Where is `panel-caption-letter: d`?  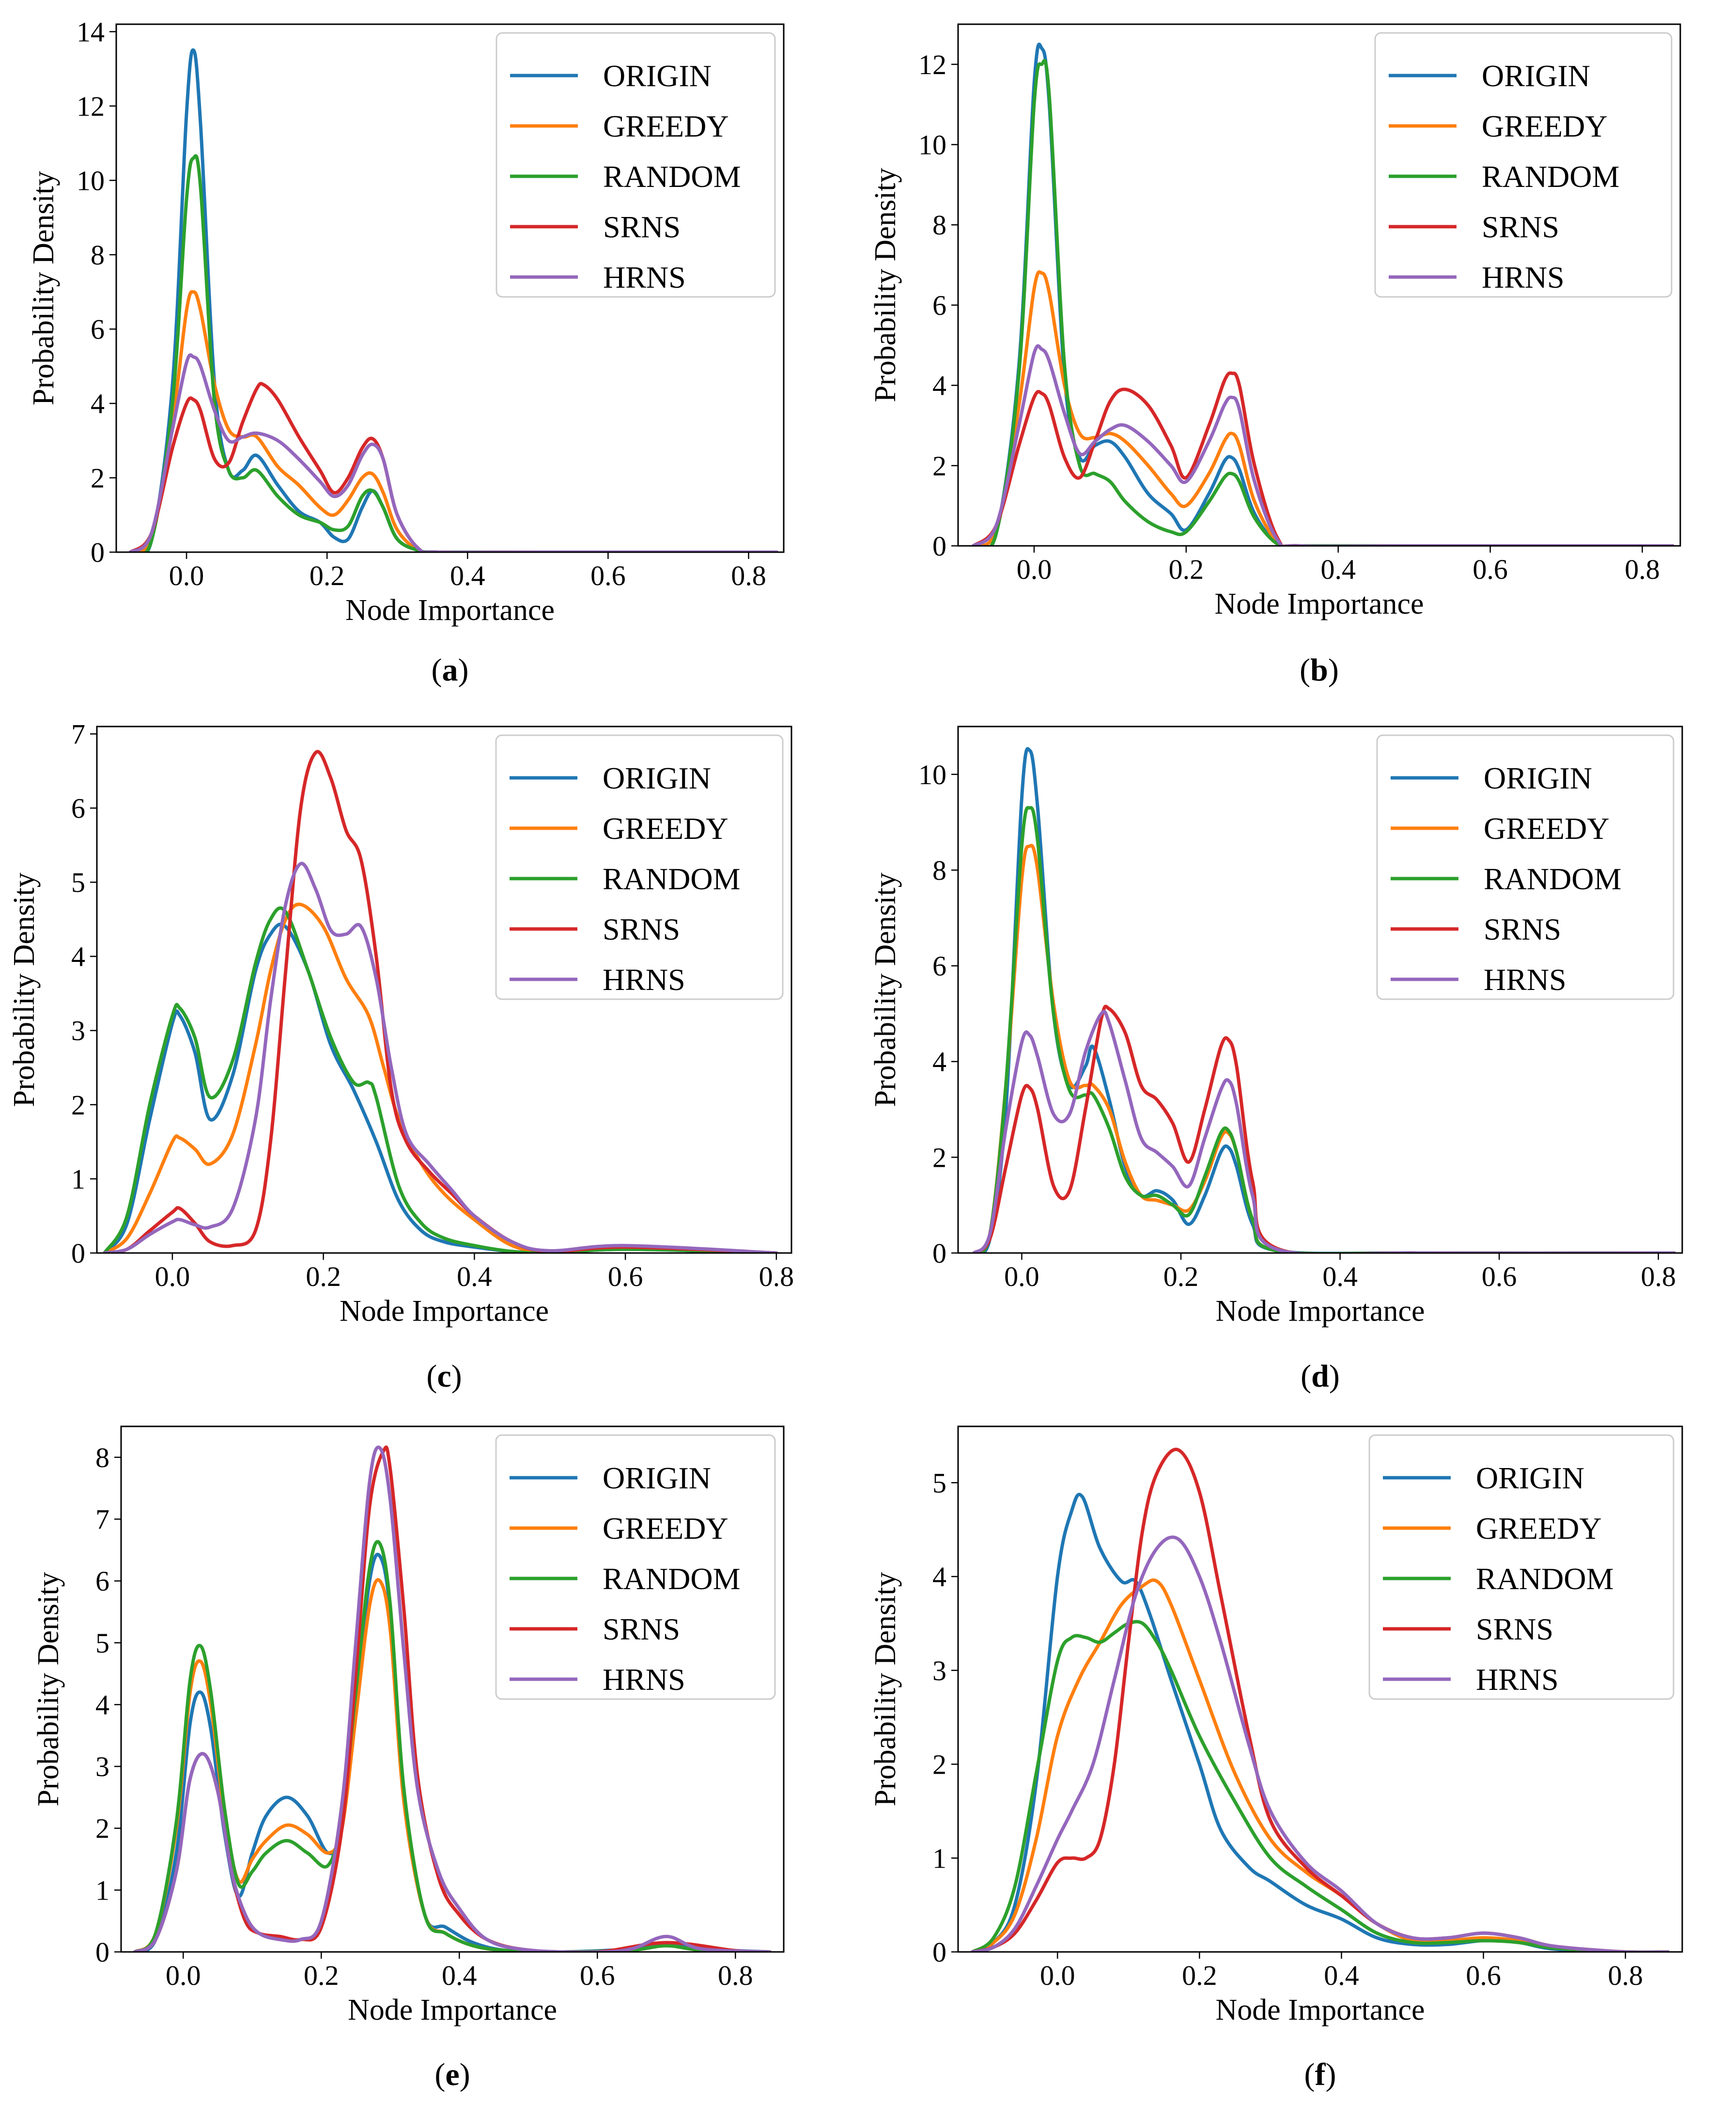
panel-caption-letter: d is located at coordinates (1320, 1376).